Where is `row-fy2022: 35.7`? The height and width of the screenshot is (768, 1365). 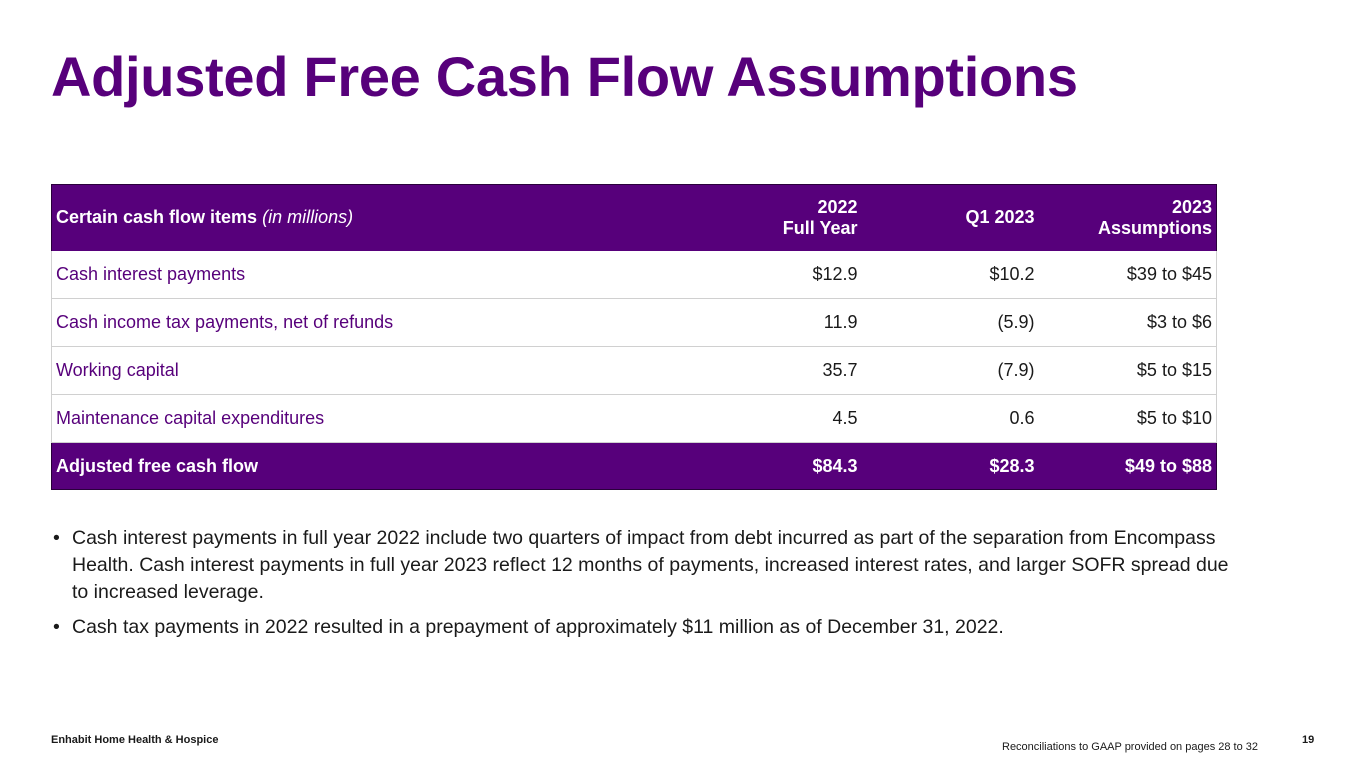
row-fy2022: 35.7 is located at coordinates (774, 370).